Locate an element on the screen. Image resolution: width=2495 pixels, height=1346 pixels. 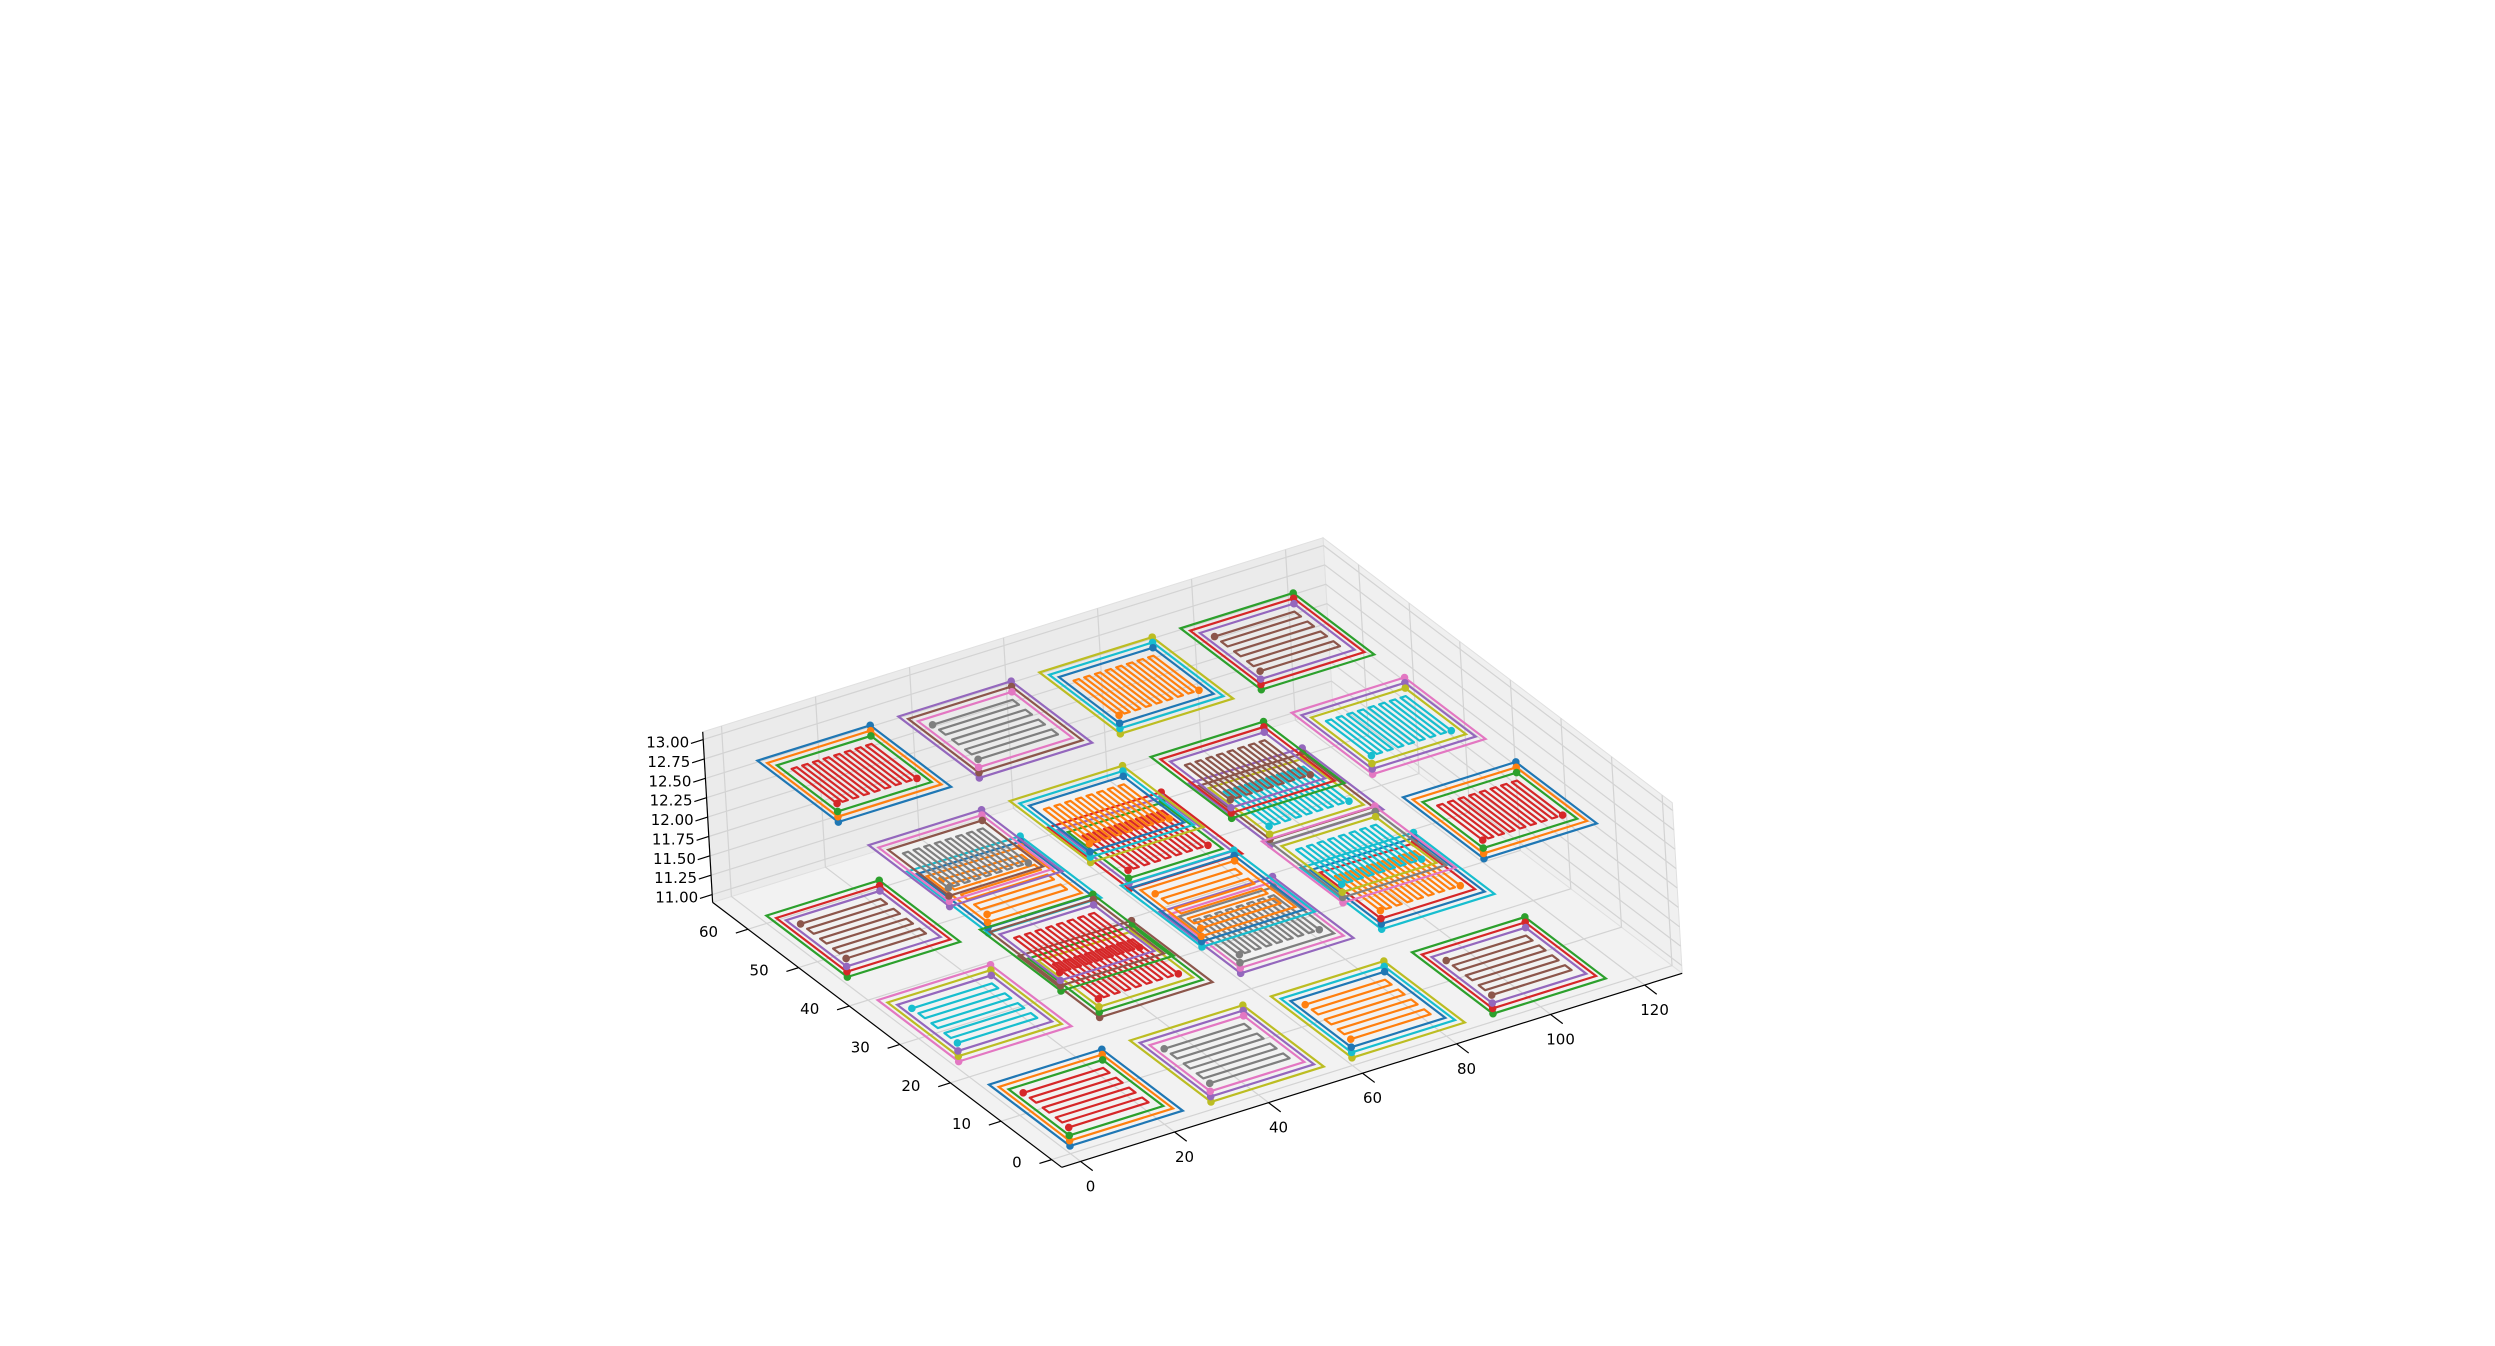
y-axis-line is located at coordinates (887, 1034).